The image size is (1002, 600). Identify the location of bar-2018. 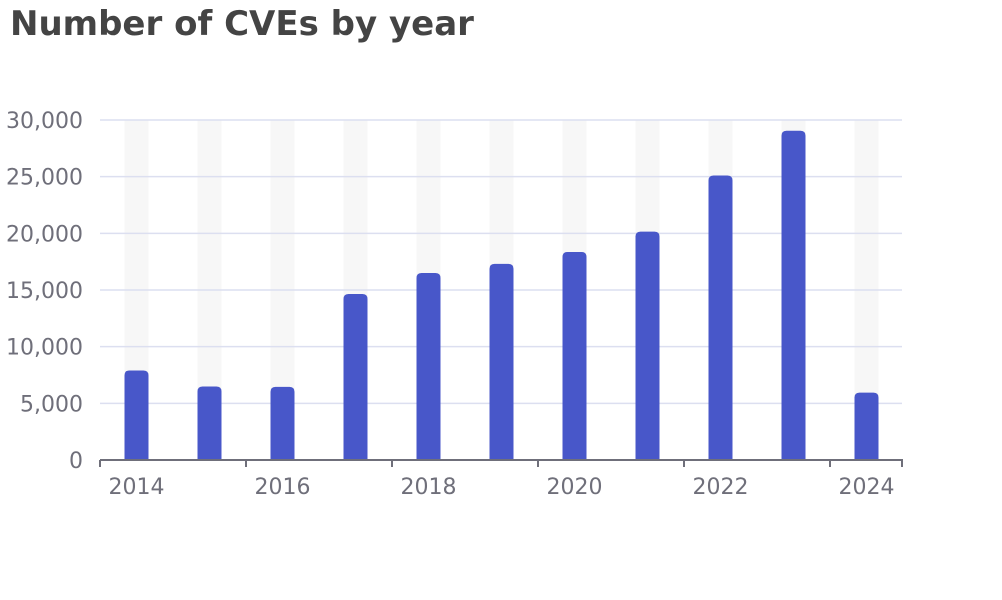
(428, 366).